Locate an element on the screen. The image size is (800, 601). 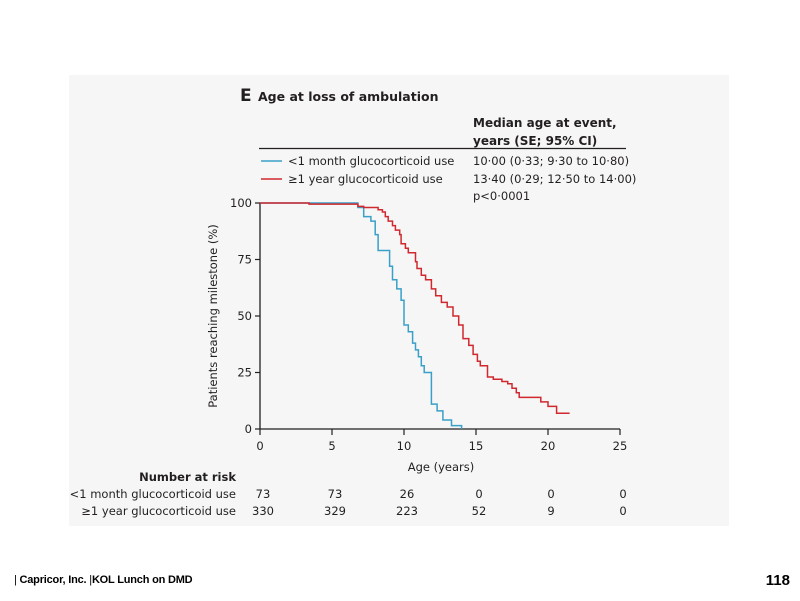
series-line-ge1year is located at coordinates (415, 308).